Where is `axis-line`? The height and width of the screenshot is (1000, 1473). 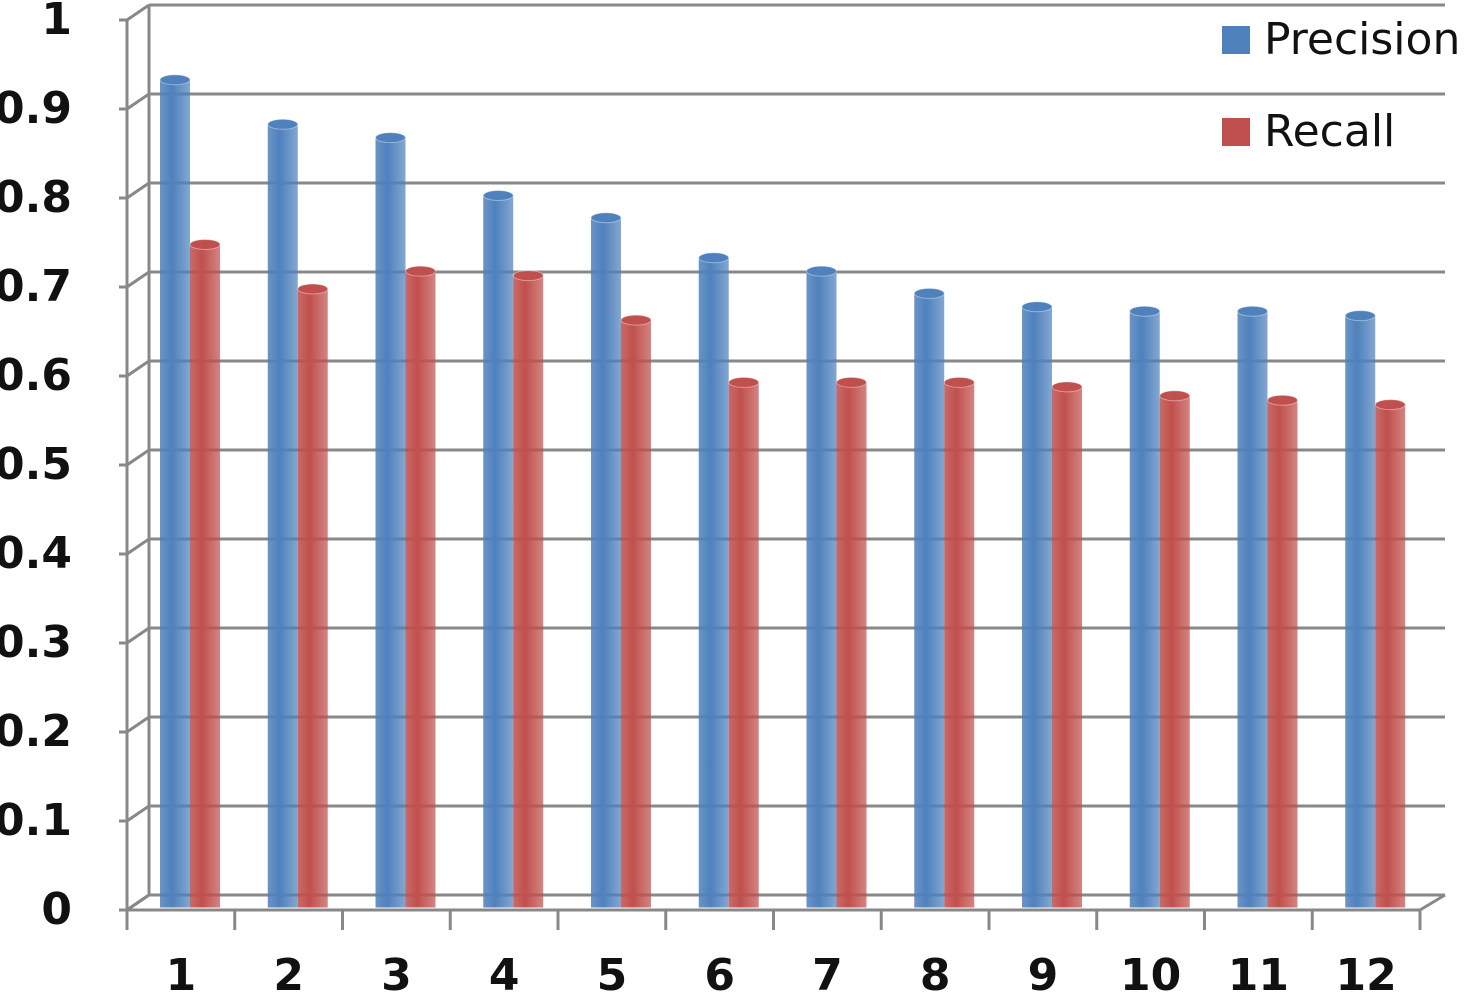 axis-line is located at coordinates (1432, 902).